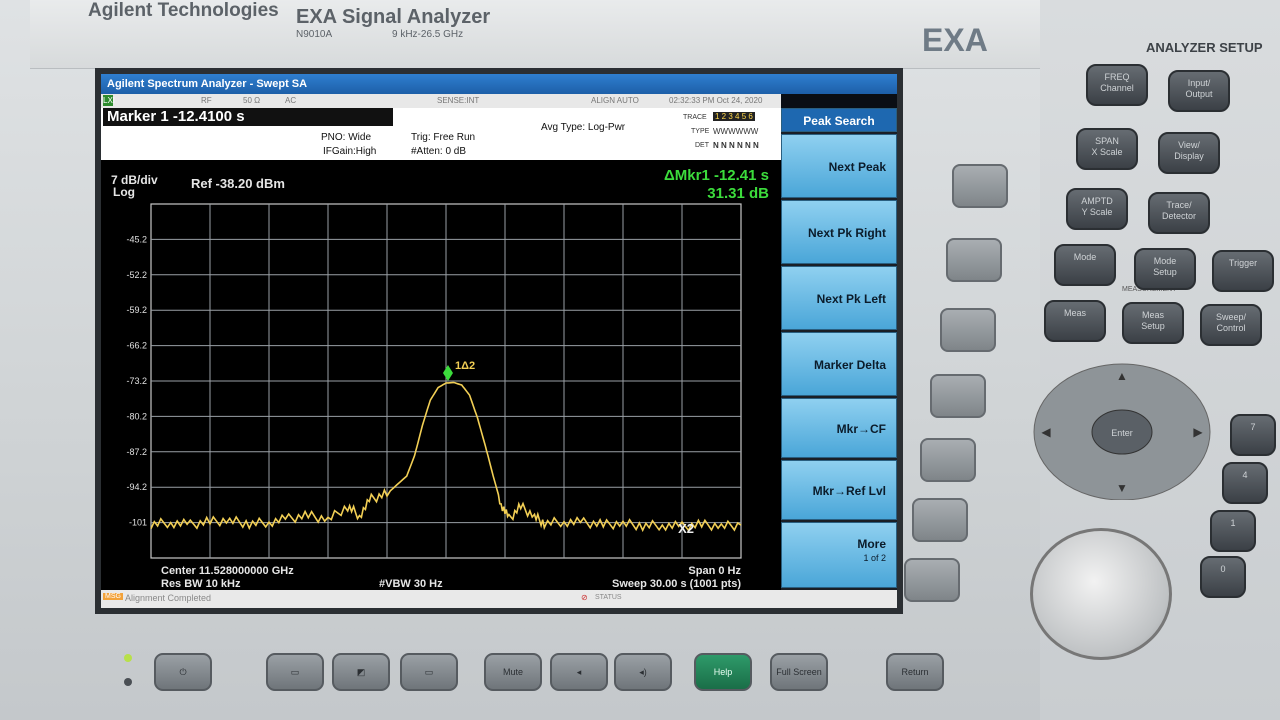  Describe the element at coordinates (201, 584) in the screenshot. I see `res-bw: Res BW 10 kHz` at that location.